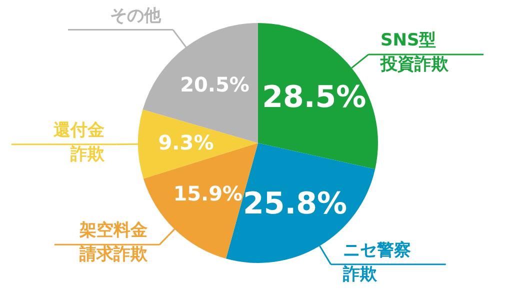 The width and height of the screenshot is (525, 295). What do you see at coordinates (208, 194) in the screenshot?
I see `data-label: 15.9%` at bounding box center [208, 194].